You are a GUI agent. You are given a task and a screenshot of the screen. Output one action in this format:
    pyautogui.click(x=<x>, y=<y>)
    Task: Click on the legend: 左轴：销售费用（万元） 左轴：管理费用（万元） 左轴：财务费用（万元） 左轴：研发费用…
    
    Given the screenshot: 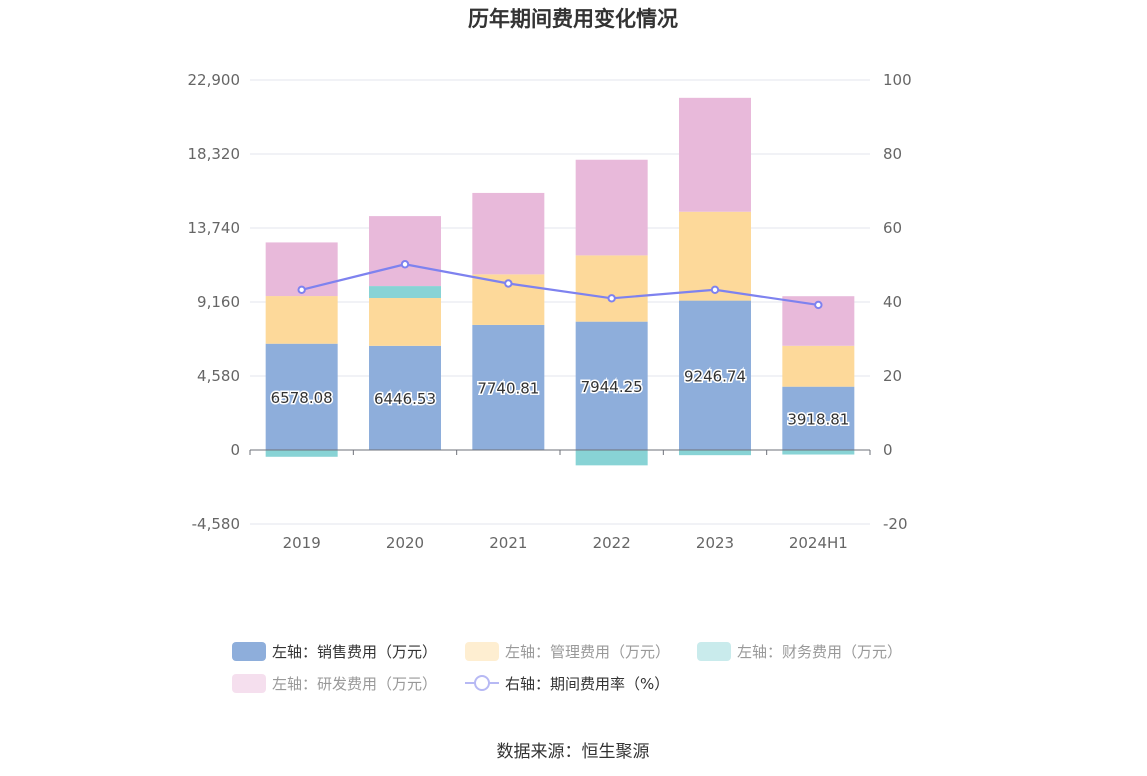 What is the action you would take?
    pyautogui.click(x=567, y=667)
    